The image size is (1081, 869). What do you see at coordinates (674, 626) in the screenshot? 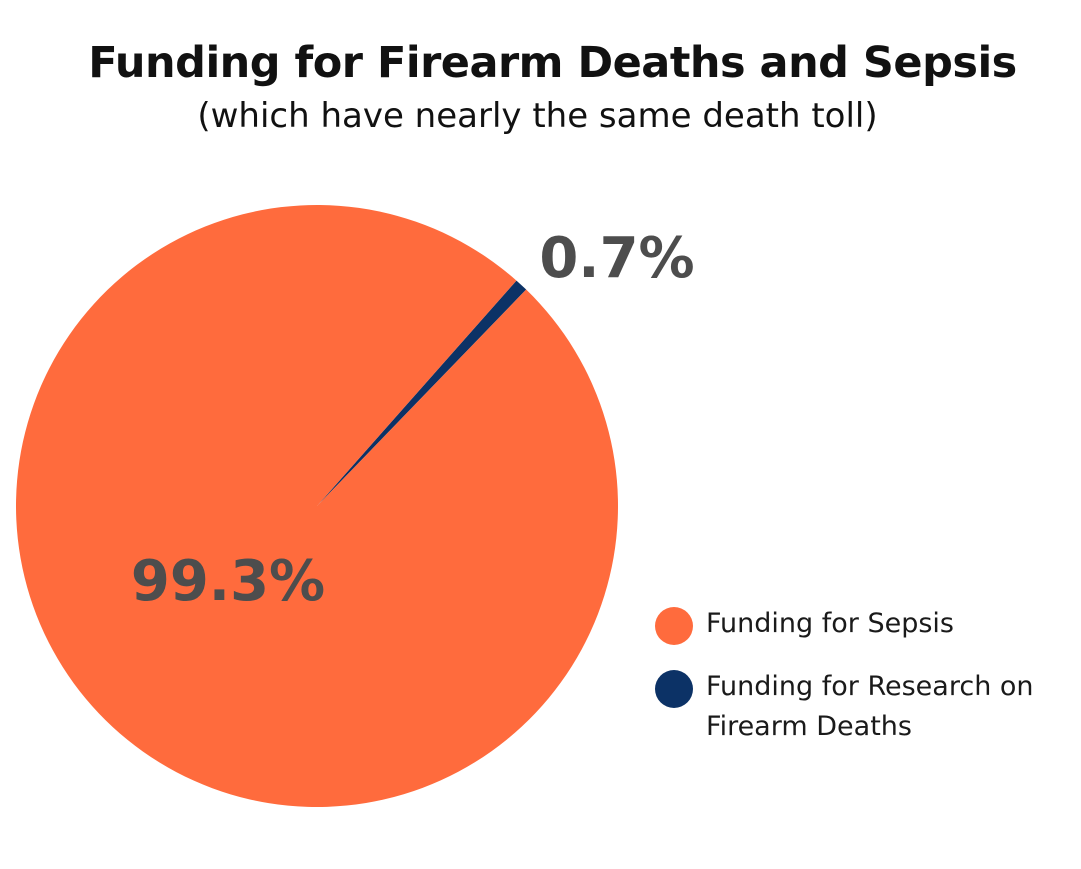
I see `legend-swatch-sepsis` at bounding box center [674, 626].